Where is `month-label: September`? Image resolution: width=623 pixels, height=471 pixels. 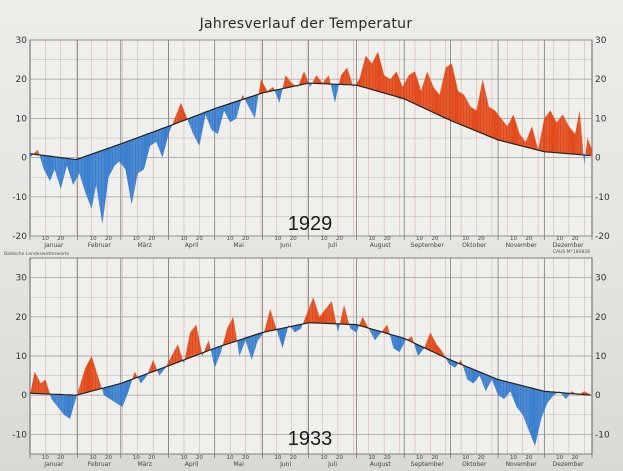 month-label: September is located at coordinates (428, 245).